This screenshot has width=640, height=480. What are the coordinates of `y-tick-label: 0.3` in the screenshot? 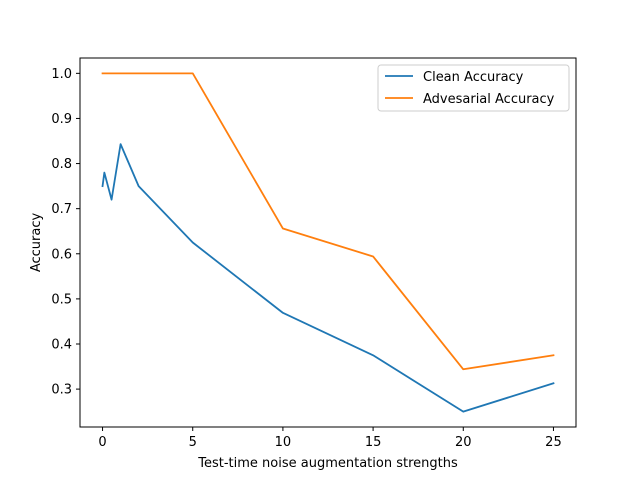 It's located at (61, 390).